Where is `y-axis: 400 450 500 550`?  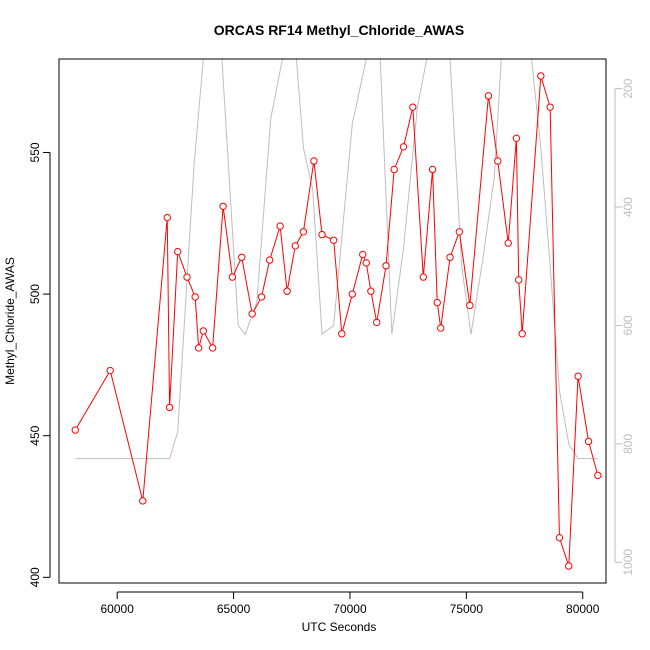
y-axis: 400 450 500 550 is located at coordinates (39, 364).